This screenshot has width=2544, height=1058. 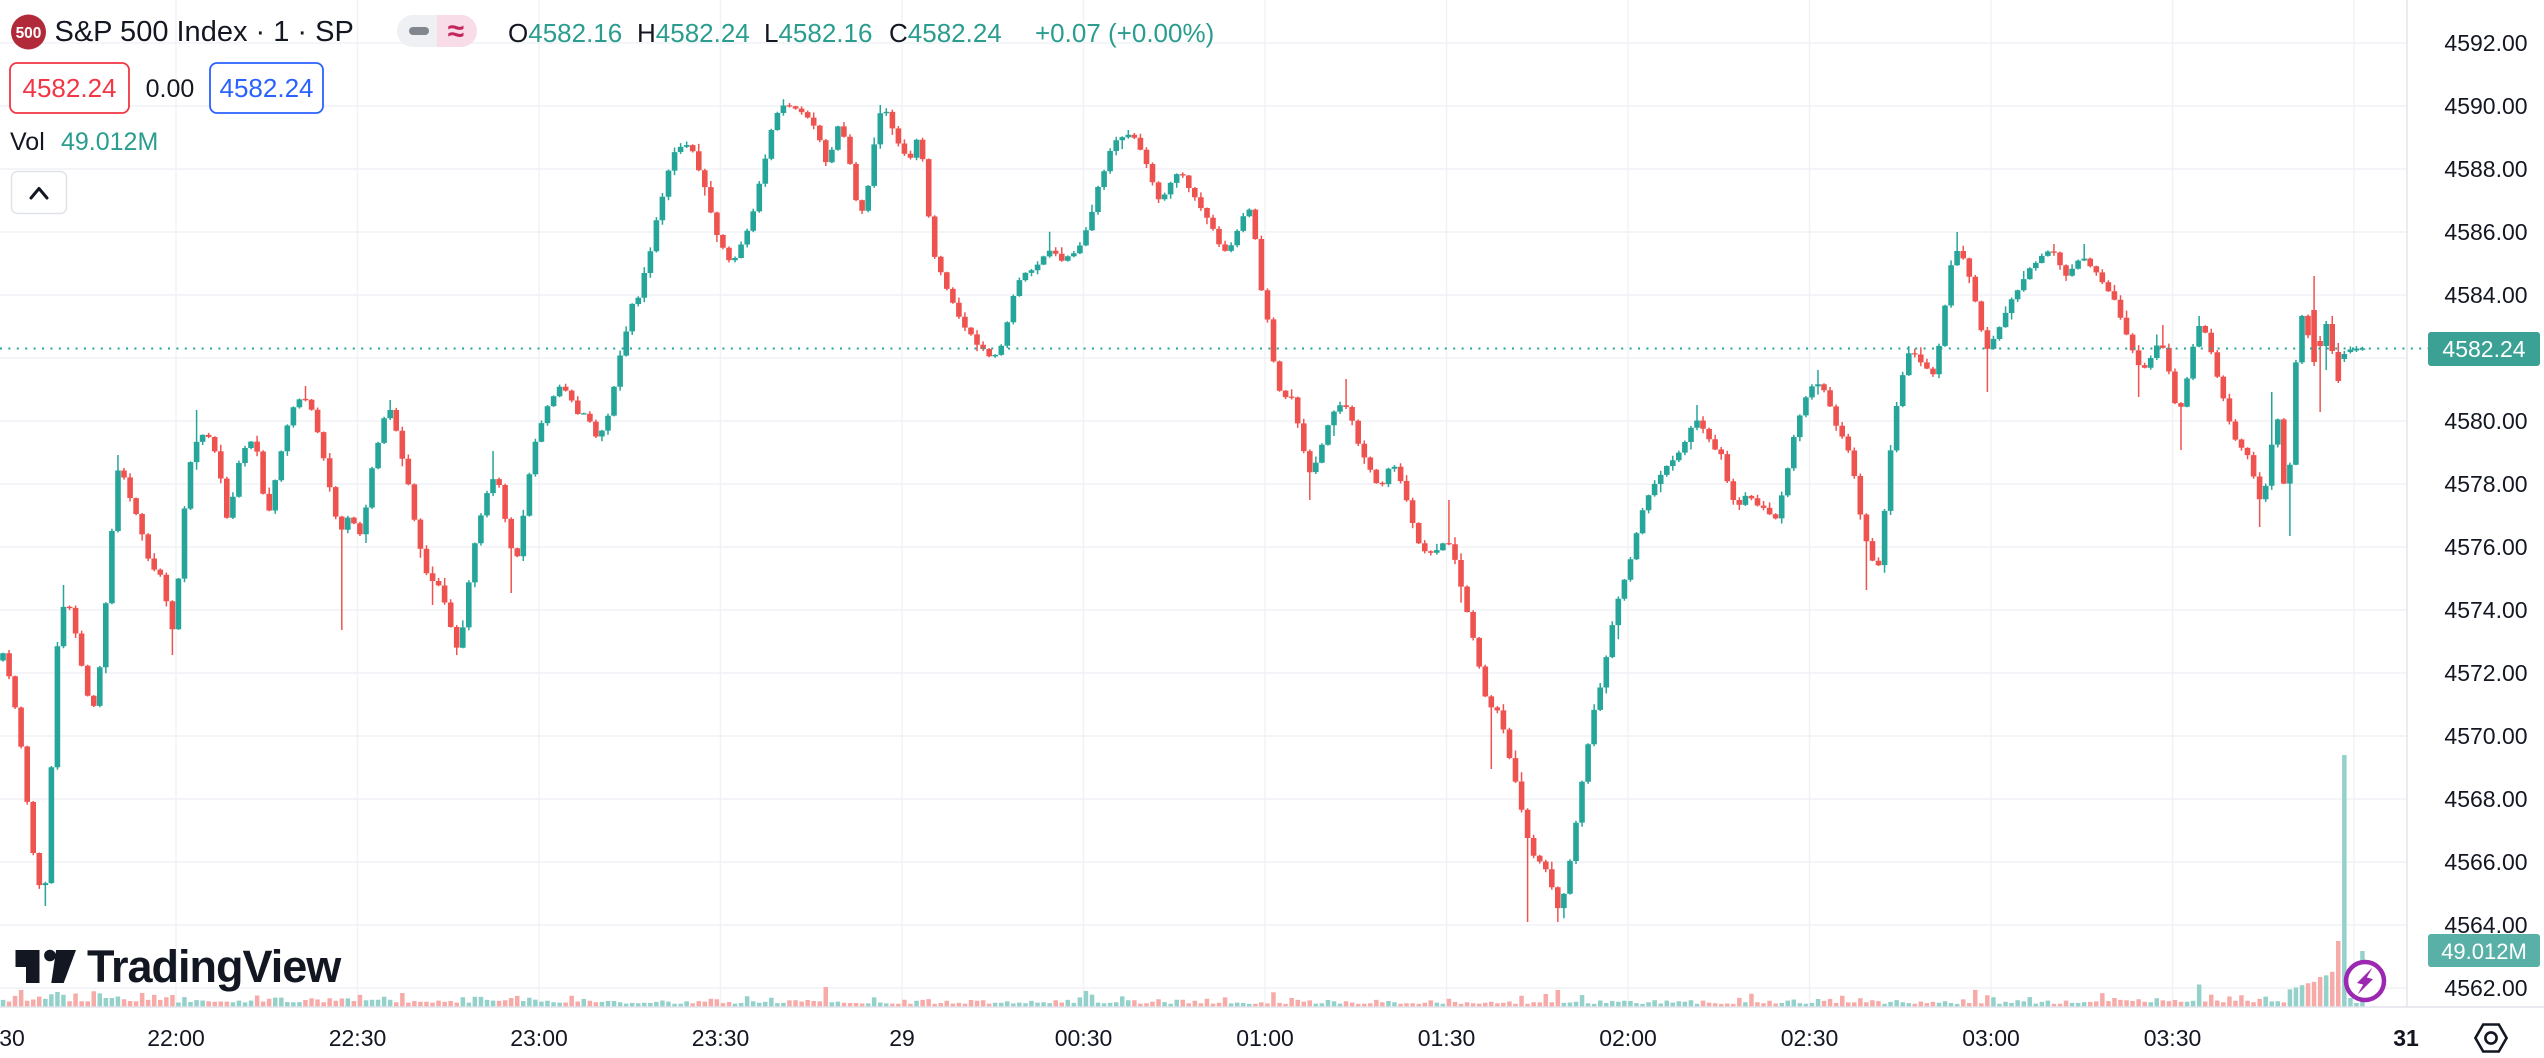 I want to click on svg-text: 03:30, so click(x=2173, y=1038).